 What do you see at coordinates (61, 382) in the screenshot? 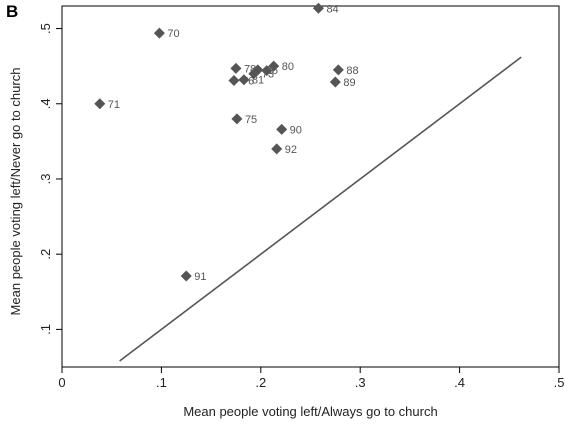
I see `x-tick-label: 0` at bounding box center [61, 382].